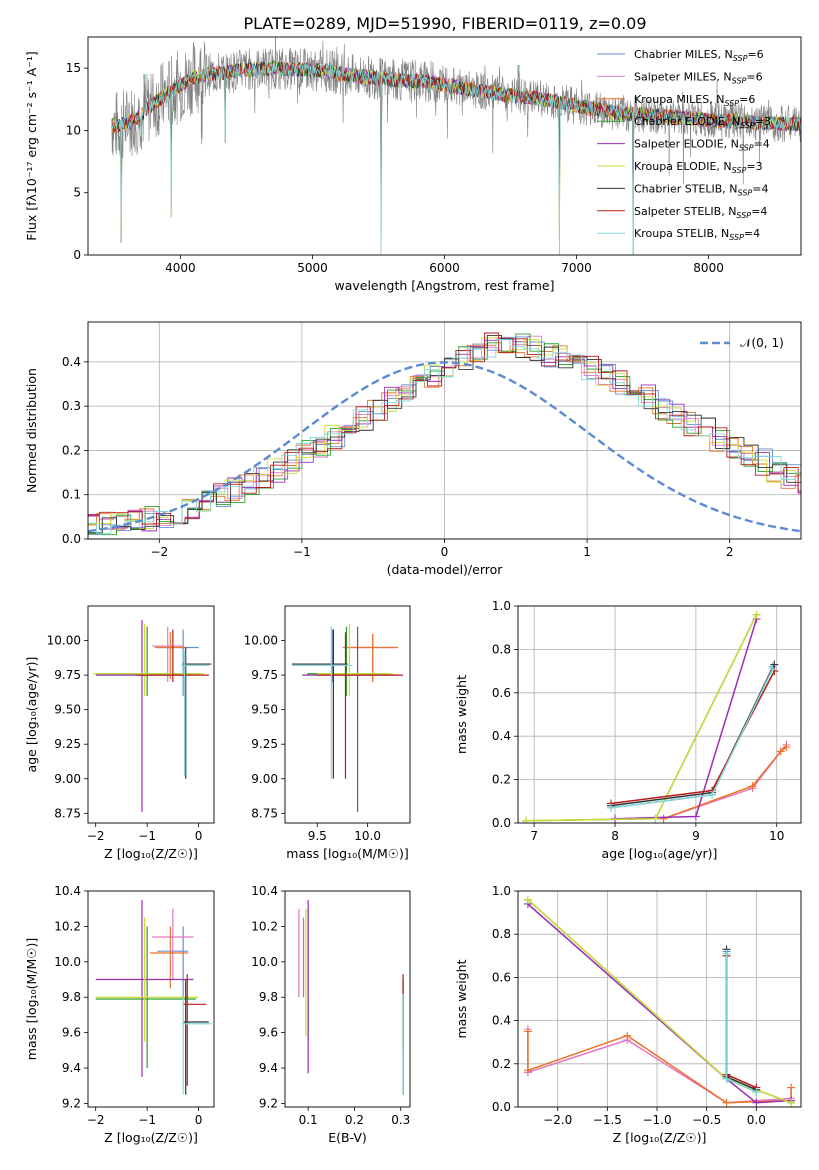  I want to click on legend-entry: 𝒩(0, 1), so click(762, 343).